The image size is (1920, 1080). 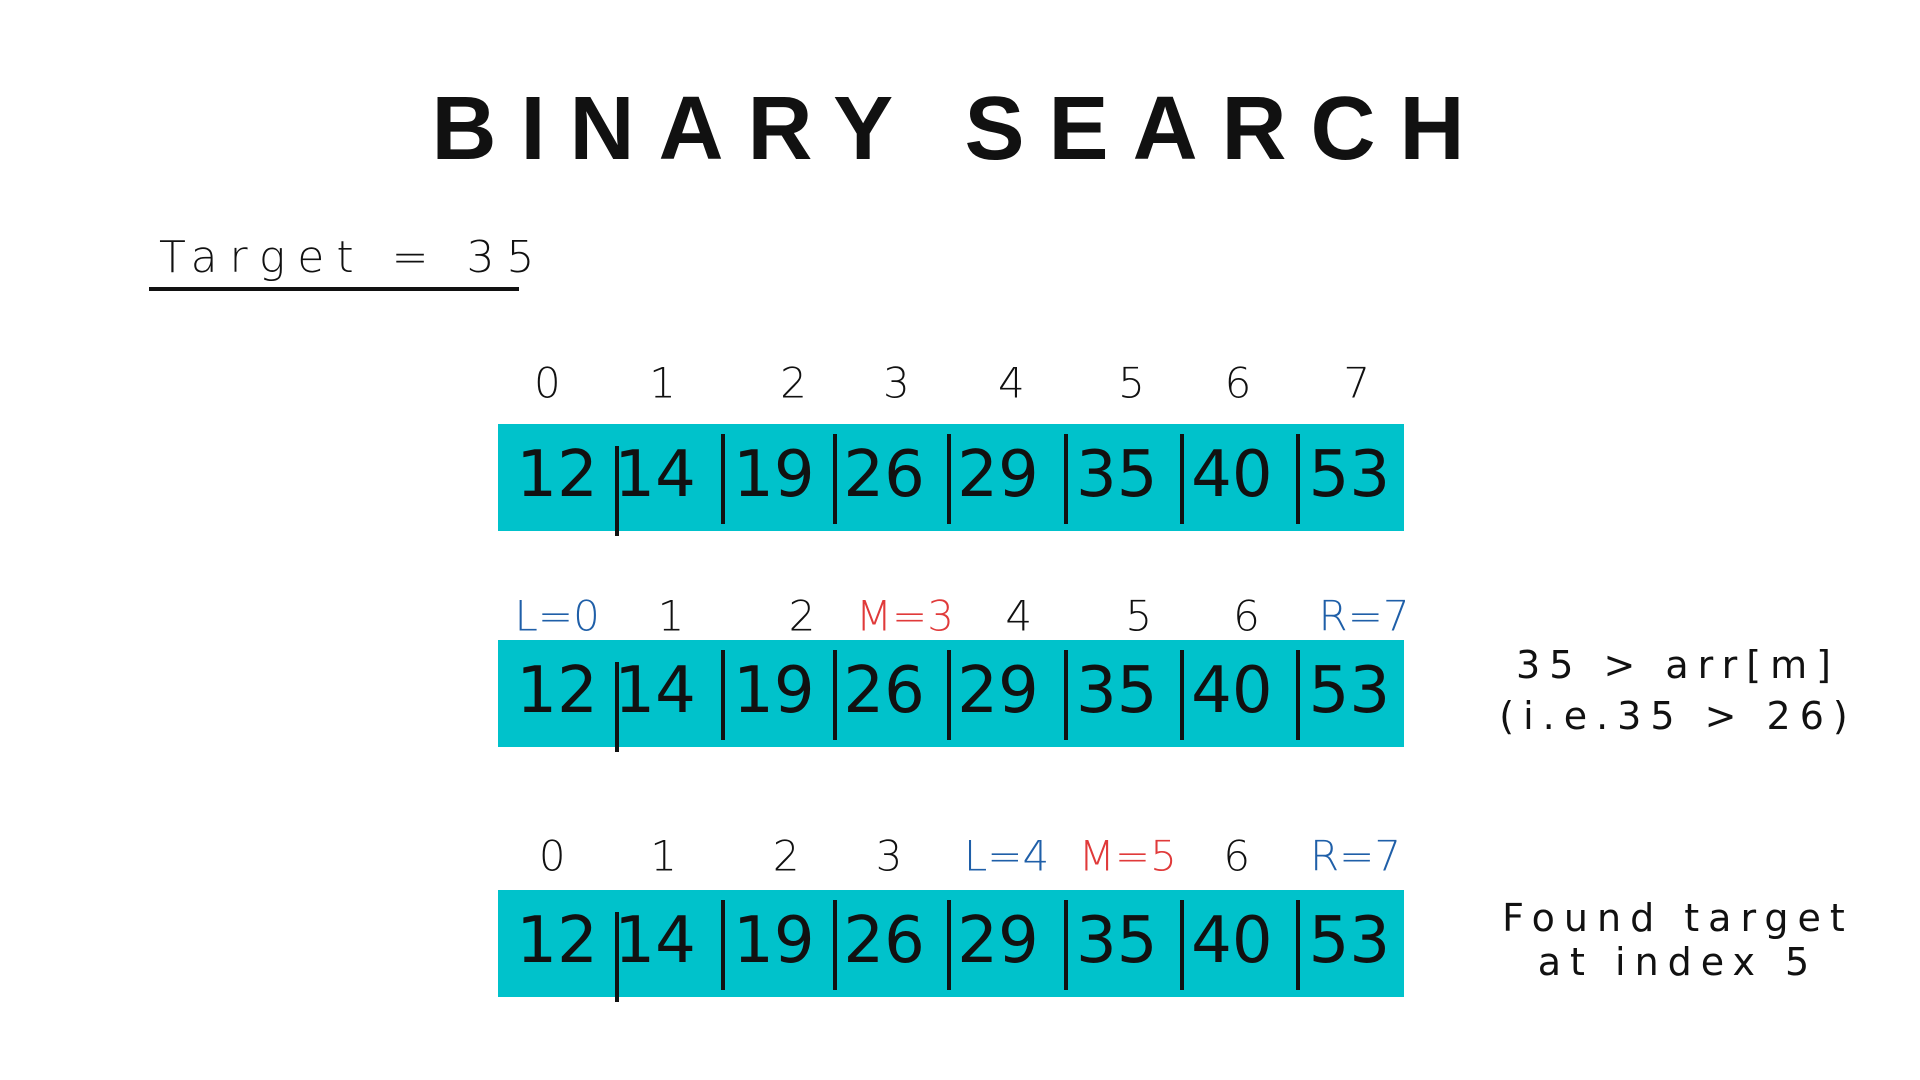 I want to click on index-label: 7, so click(x=1357, y=383).